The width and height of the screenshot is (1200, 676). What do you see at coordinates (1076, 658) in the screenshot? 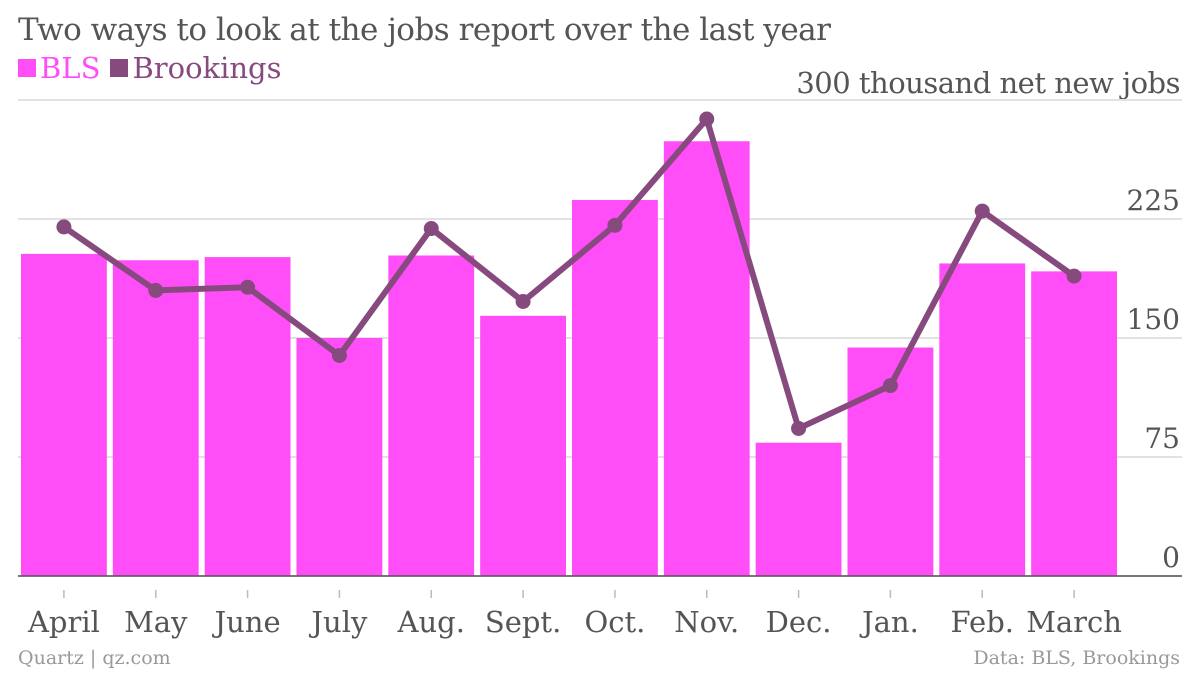
I see `footer-source: Data: BLS, Brookings` at bounding box center [1076, 658].